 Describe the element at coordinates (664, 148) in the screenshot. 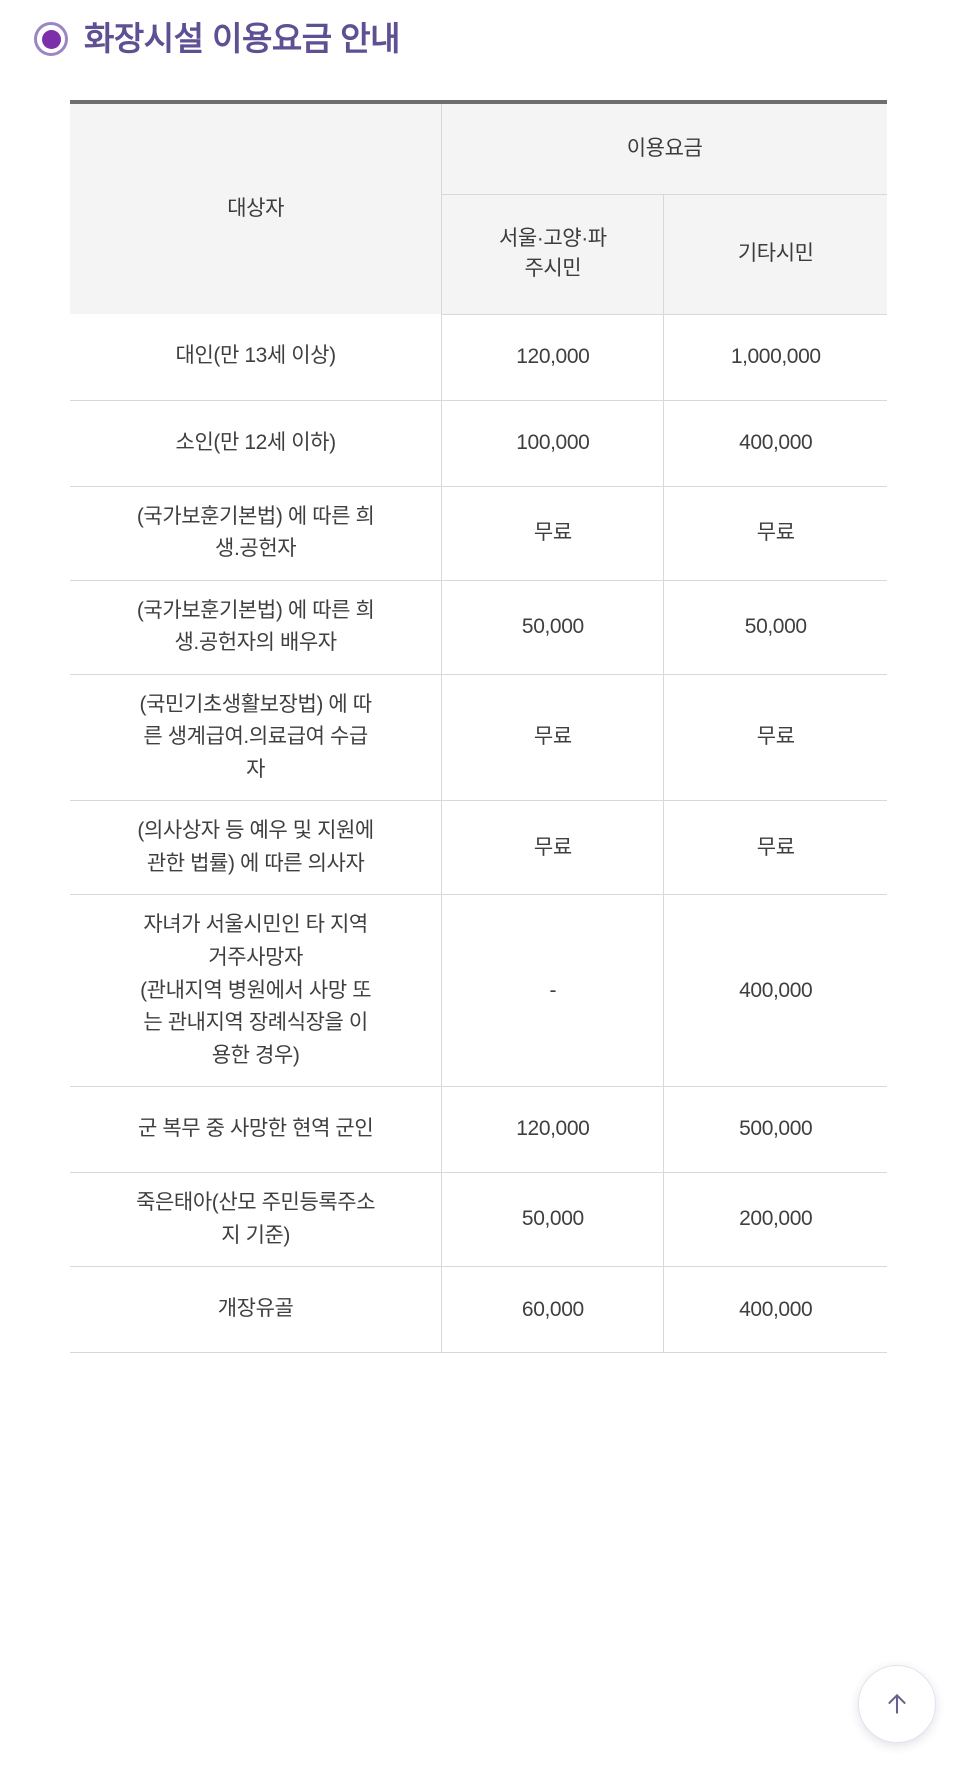

I see `column-header-fee-group: 이용요금` at that location.